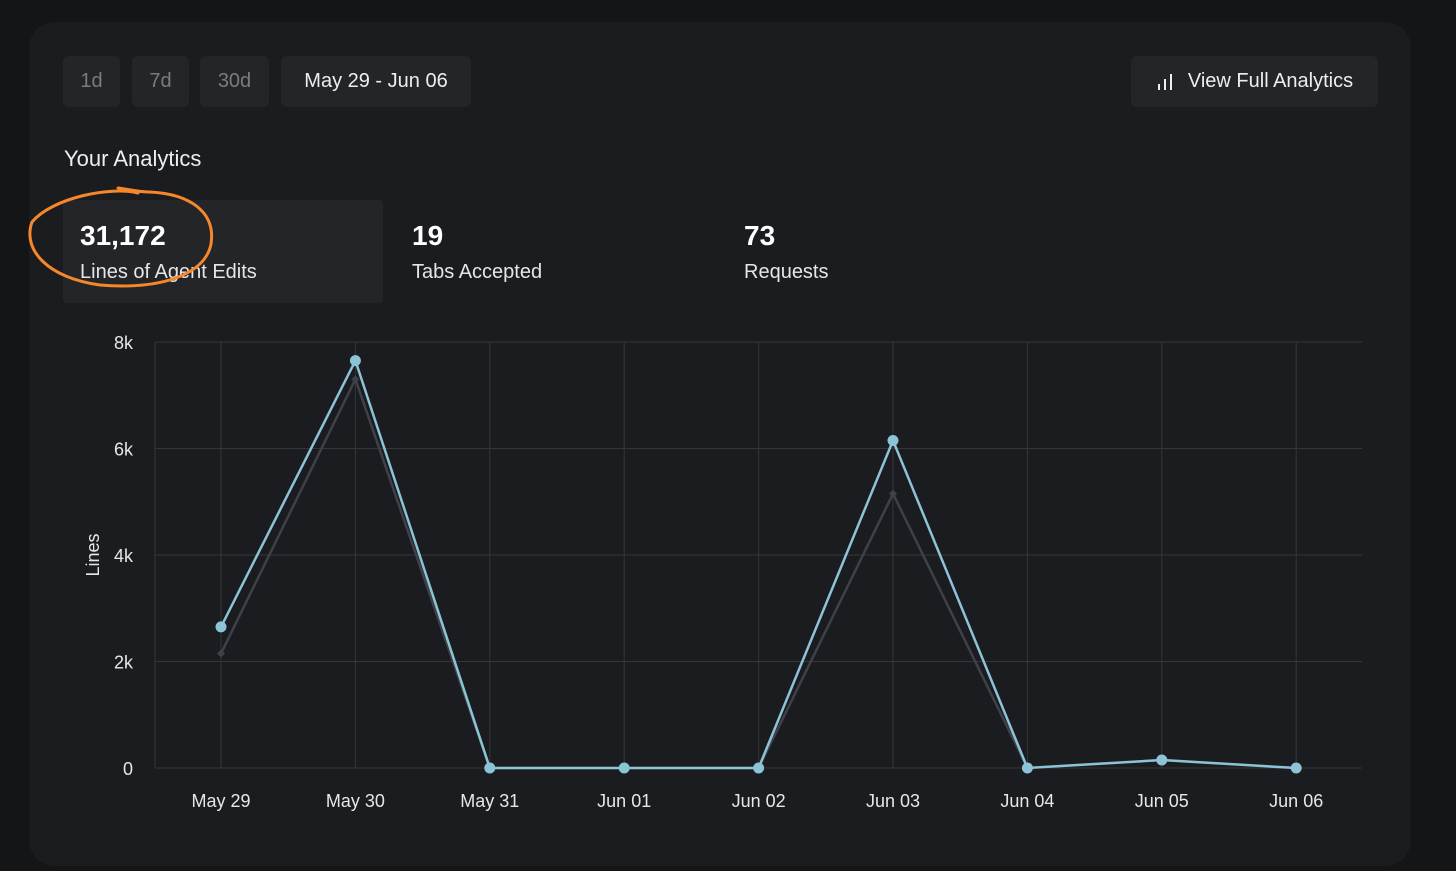 The height and width of the screenshot is (871, 1456). I want to click on y-axis-ticks: 0 2k 4k 6k 8k, so click(124, 556).